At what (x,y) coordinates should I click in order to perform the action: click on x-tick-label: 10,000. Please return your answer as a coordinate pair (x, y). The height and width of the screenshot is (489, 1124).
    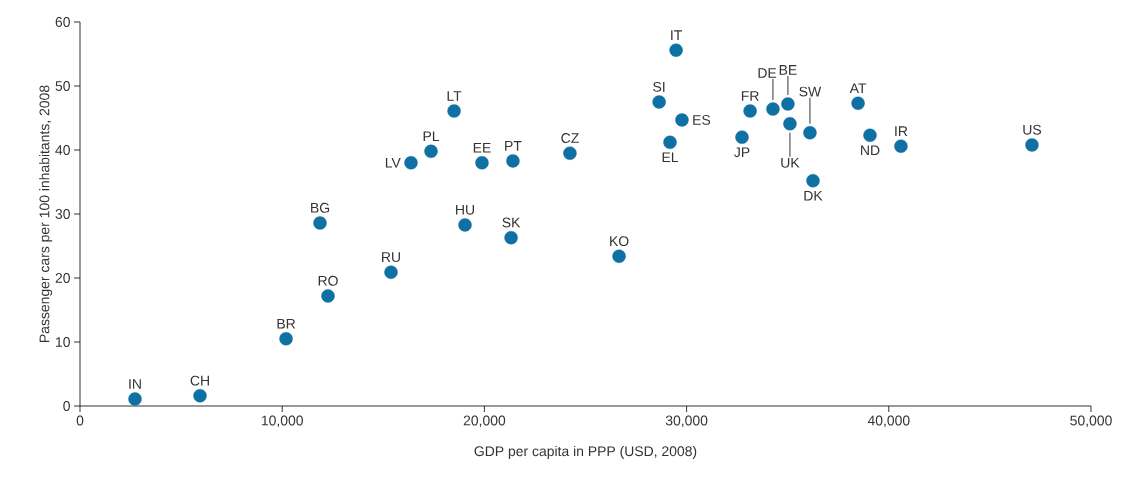
    Looking at the image, I should click on (282, 421).